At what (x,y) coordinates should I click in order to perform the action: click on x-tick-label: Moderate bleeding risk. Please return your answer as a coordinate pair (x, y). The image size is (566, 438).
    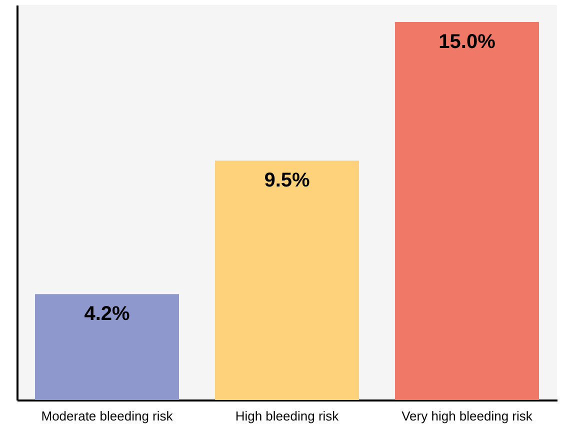
    Looking at the image, I should click on (107, 416).